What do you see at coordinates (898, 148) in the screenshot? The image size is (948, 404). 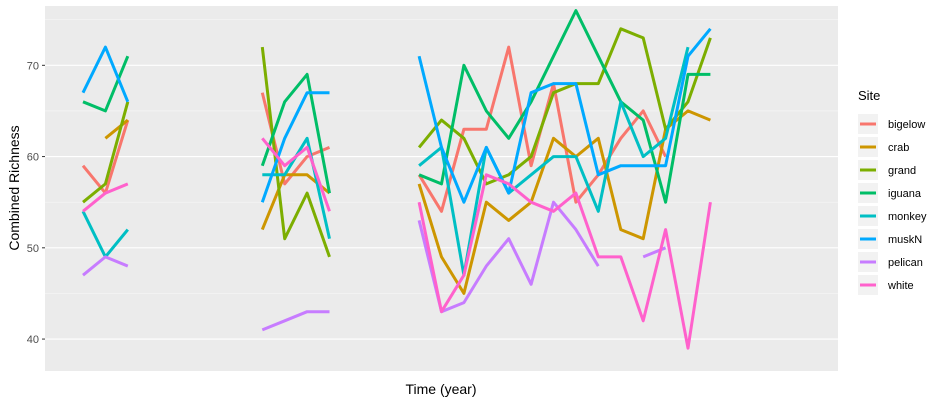 I see `legend-label-crab: crab` at bounding box center [898, 148].